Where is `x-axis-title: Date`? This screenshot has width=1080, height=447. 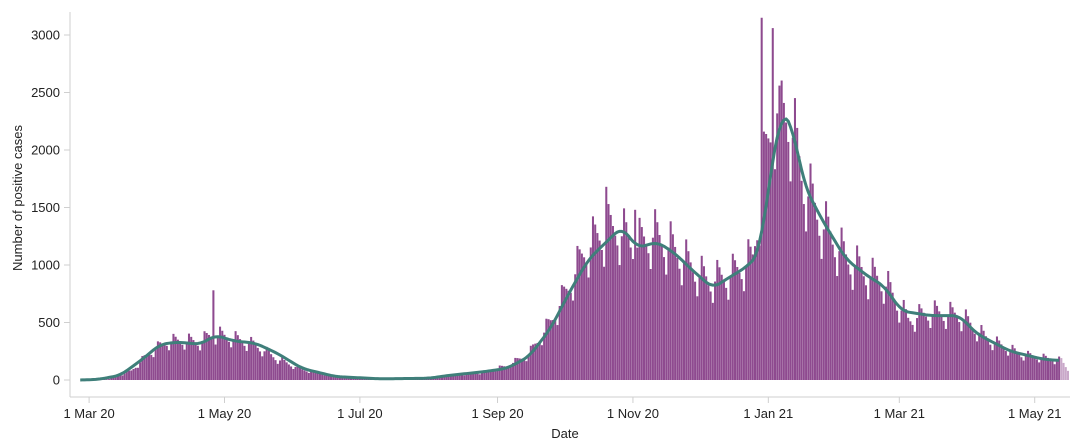 x-axis-title: Date is located at coordinates (564, 433).